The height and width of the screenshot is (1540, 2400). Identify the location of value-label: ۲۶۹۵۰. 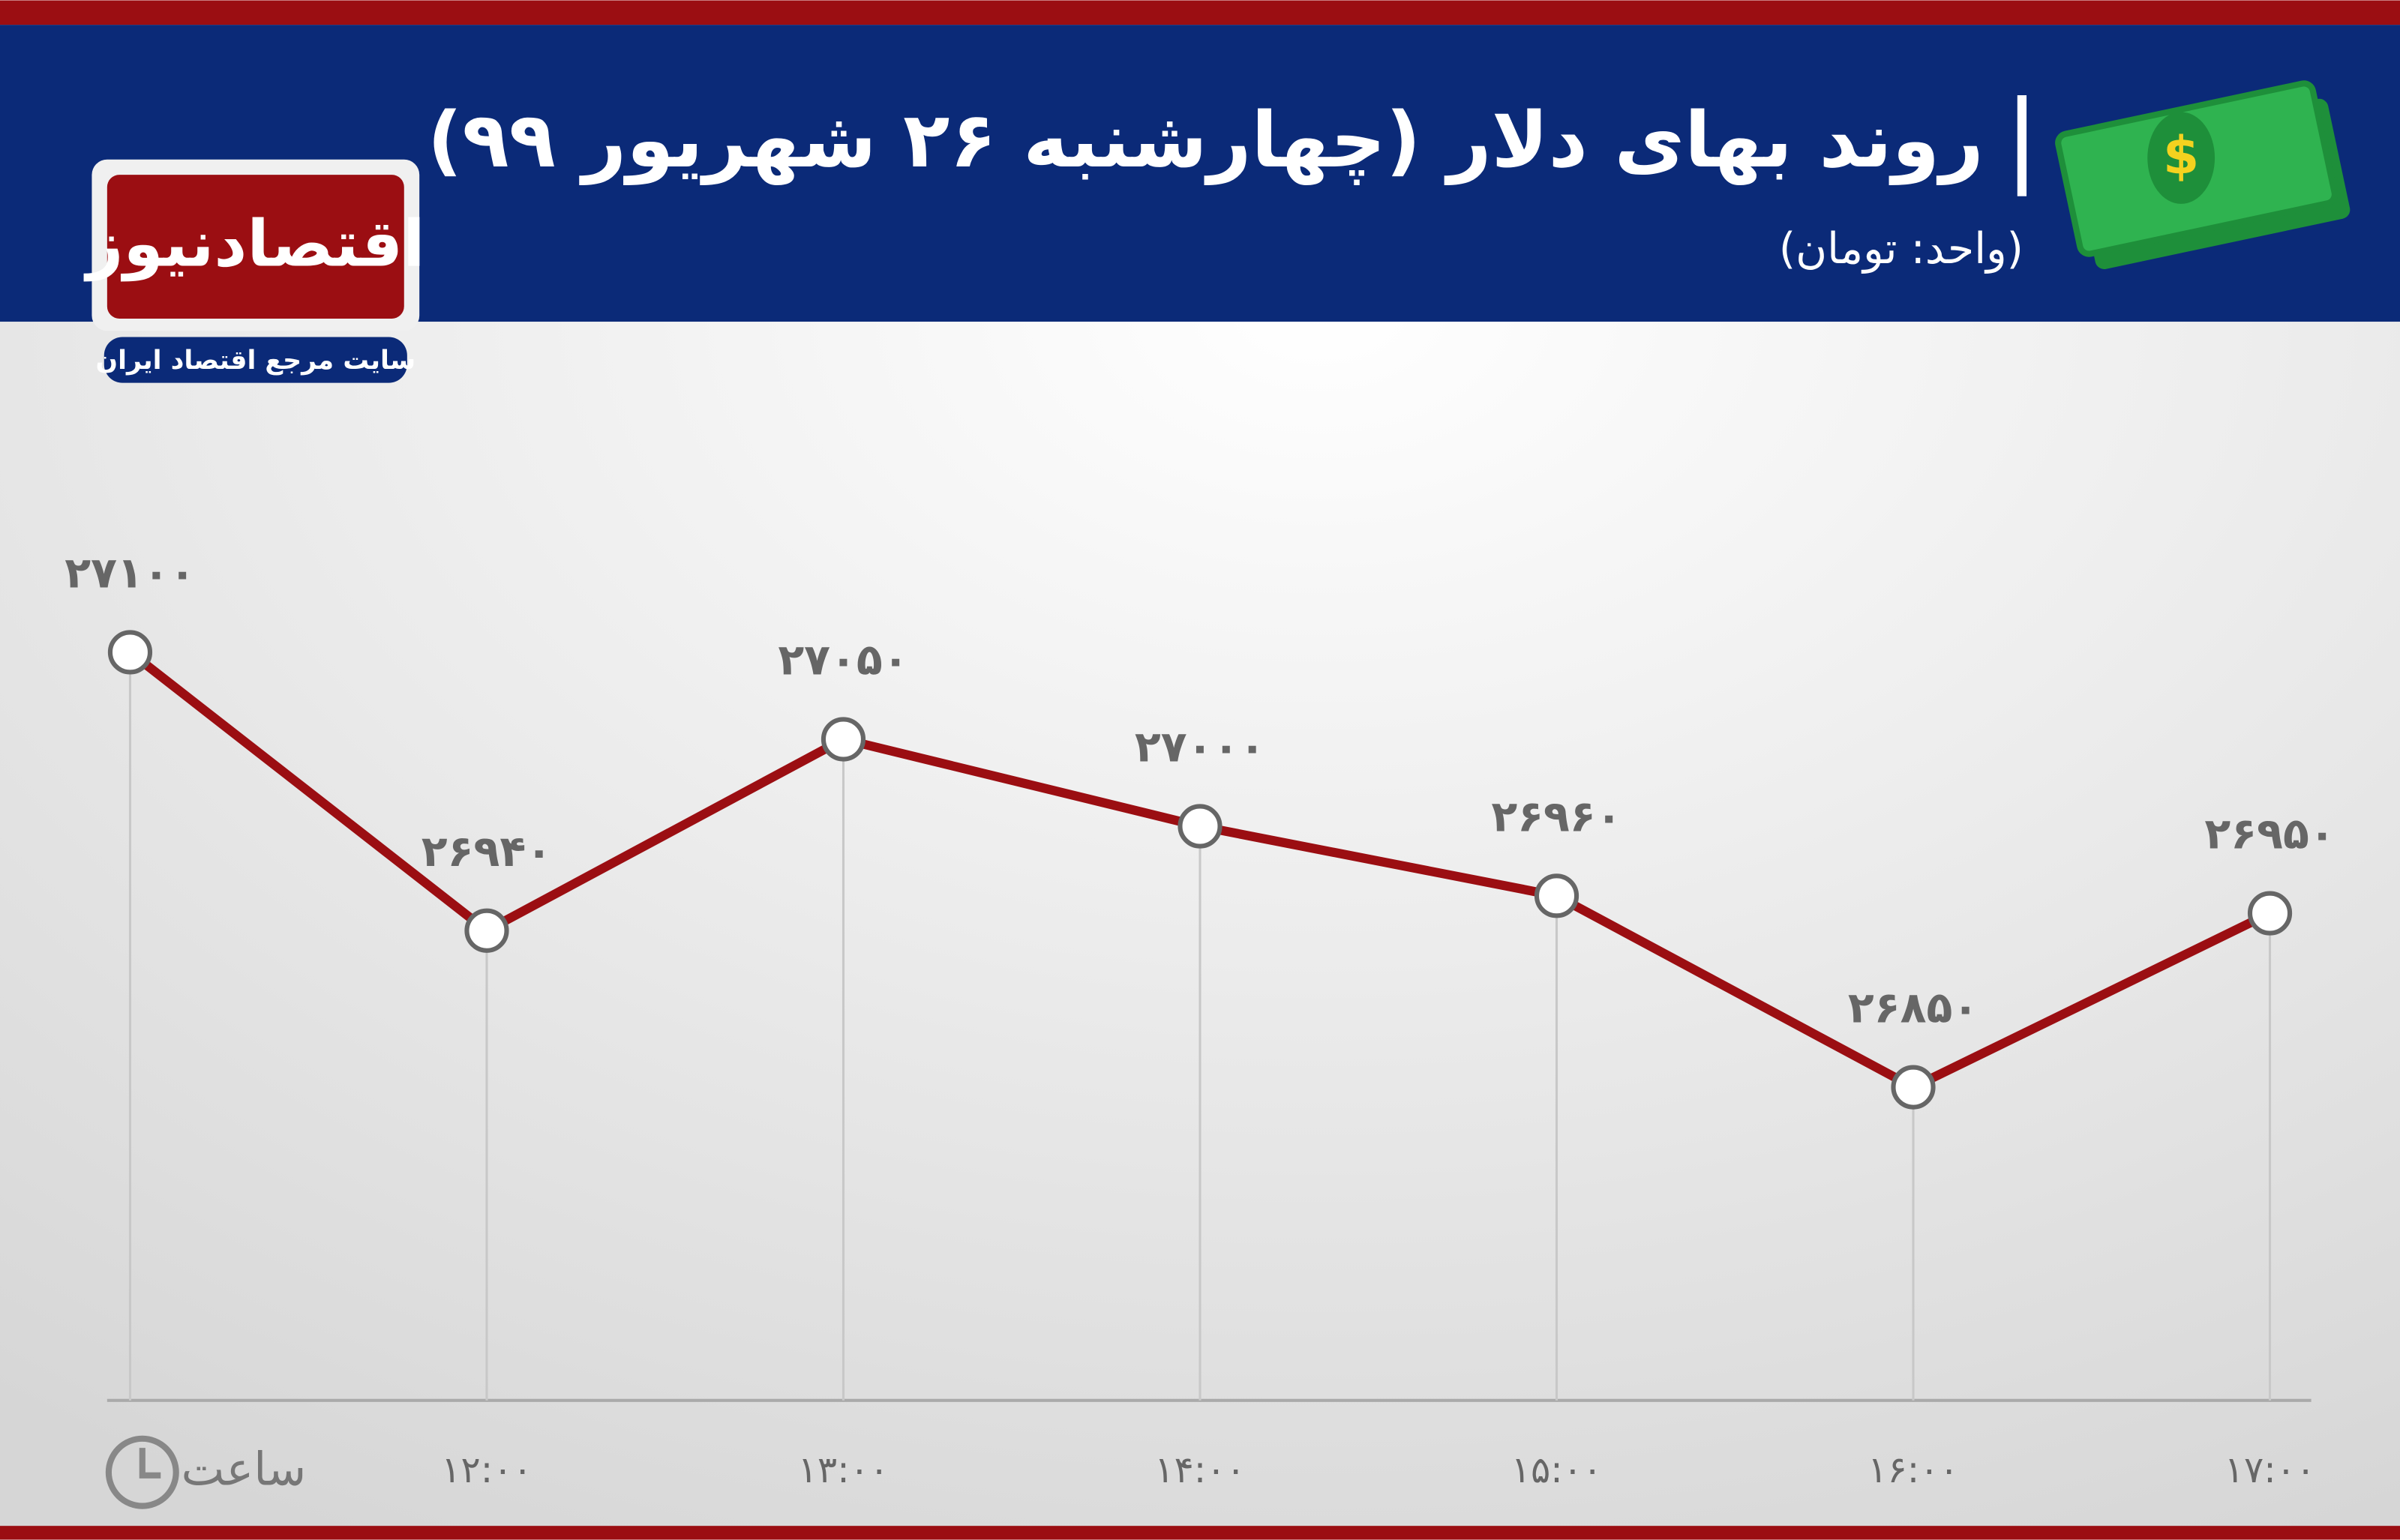
(2269, 834).